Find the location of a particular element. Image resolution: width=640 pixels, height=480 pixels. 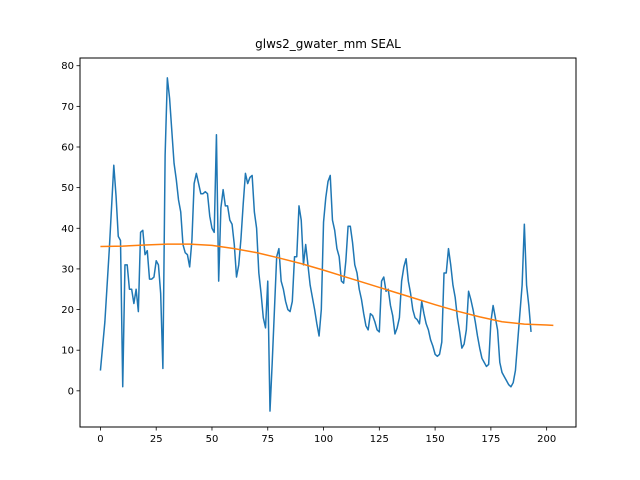

x-tick-label: 150 is located at coordinates (435, 439).